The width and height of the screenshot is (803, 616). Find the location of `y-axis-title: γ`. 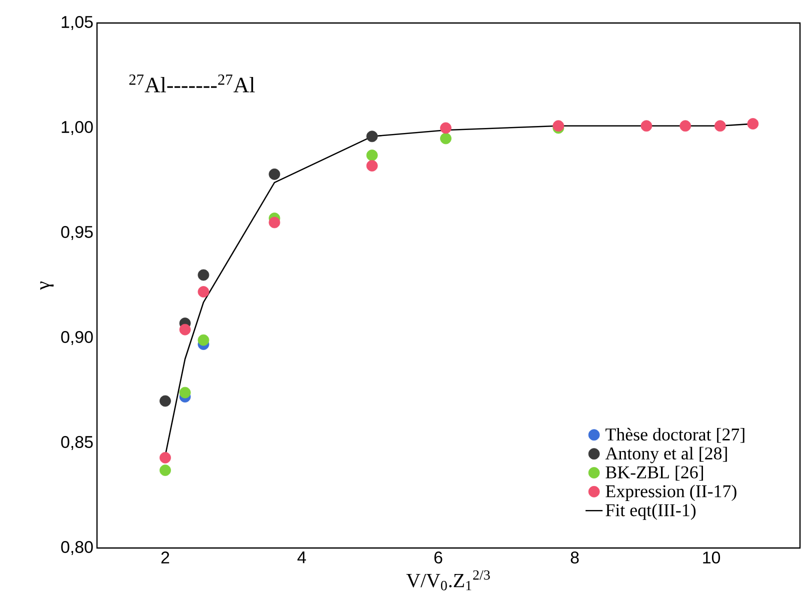

y-axis-title: γ is located at coordinates (47, 286).